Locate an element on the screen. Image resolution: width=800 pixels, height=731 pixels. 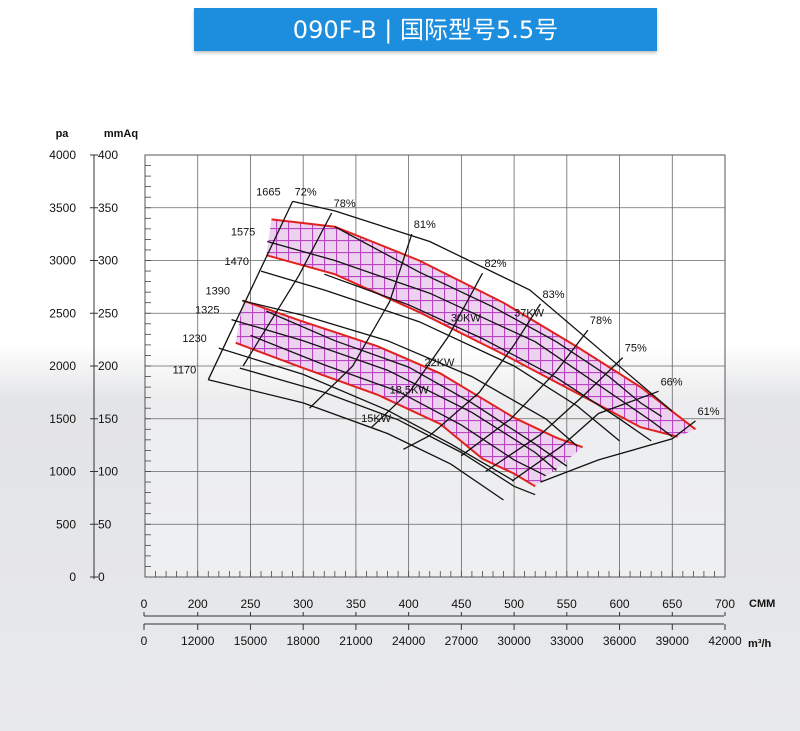
y-tick-label-pa: 1500 is located at coordinates (62, 419).